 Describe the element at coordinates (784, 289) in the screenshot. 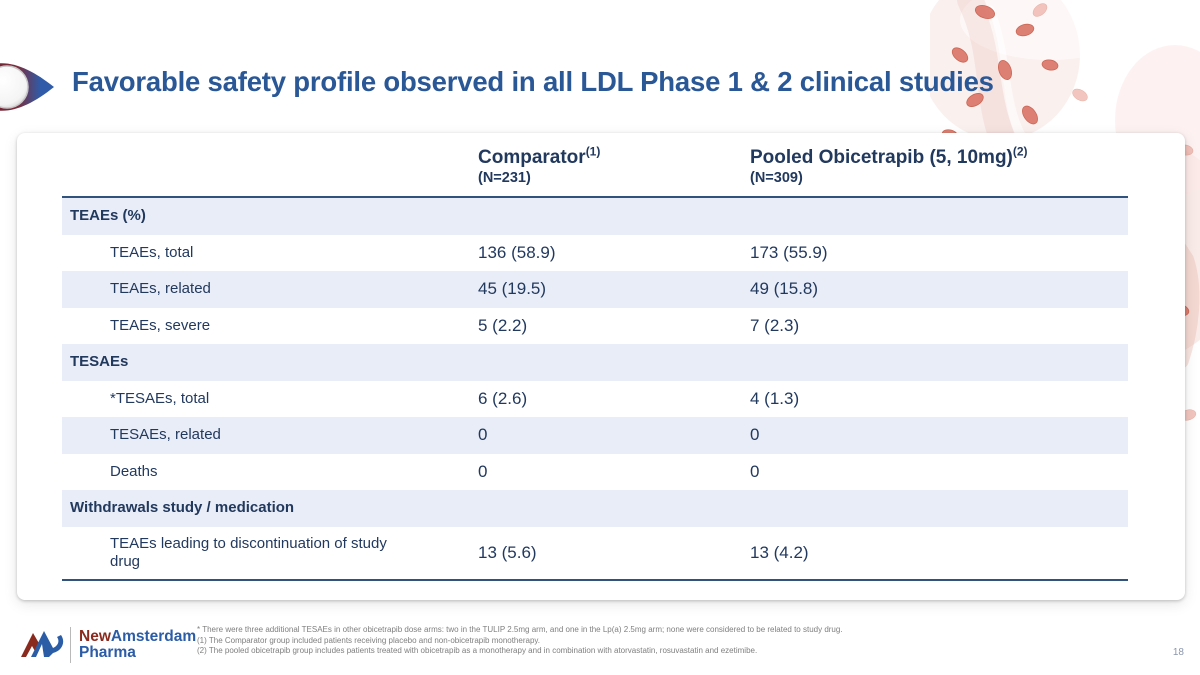

I see `row-value-obicetrapib: 49 (15.8)` at that location.